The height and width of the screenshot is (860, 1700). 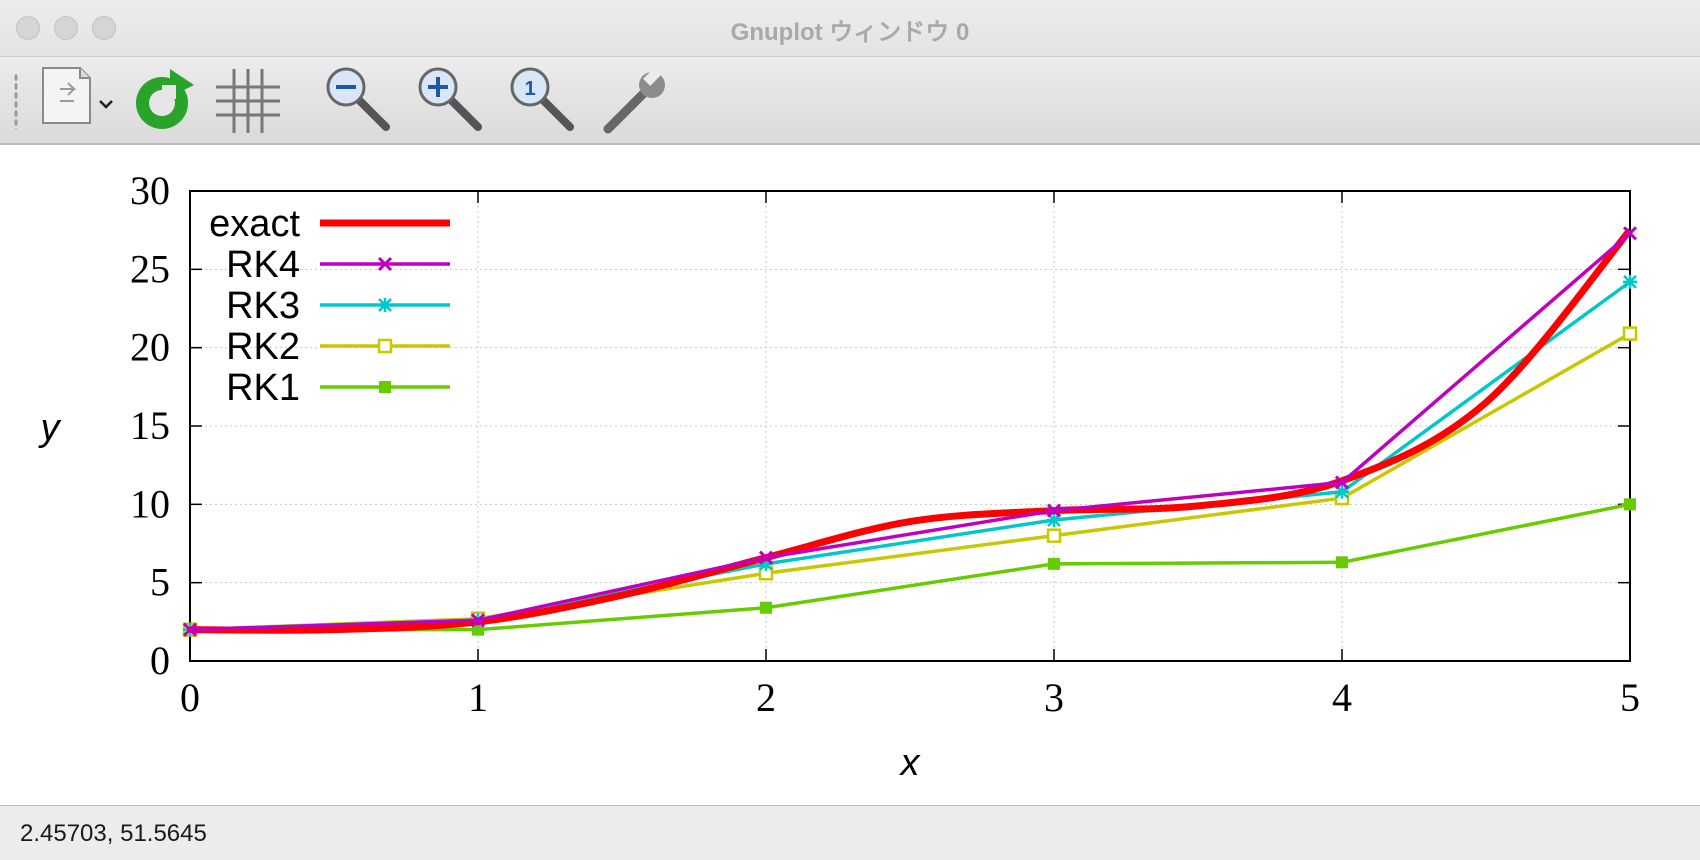 What do you see at coordinates (1054, 697) in the screenshot?
I see `x-tick-label: 3` at bounding box center [1054, 697].